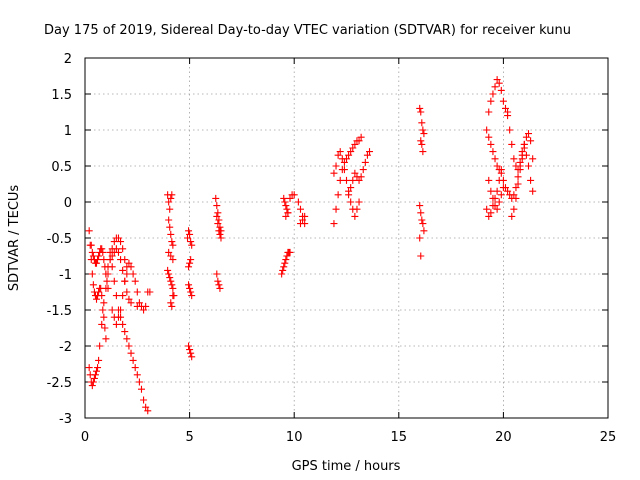 The height and width of the screenshot is (480, 640). I want to click on y-tick-label: 1, so click(68, 131).